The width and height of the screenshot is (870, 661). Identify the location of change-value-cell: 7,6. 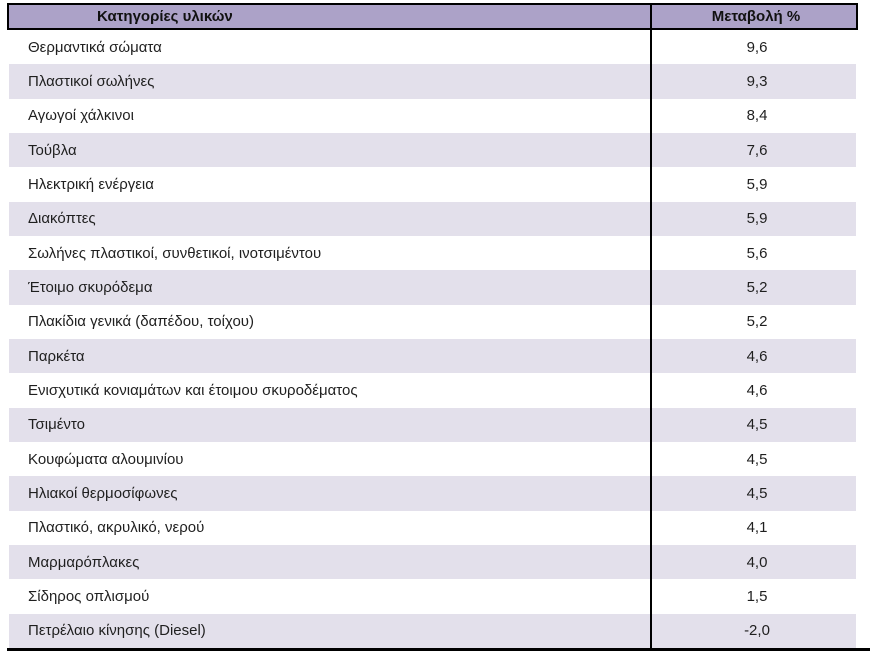
(757, 150).